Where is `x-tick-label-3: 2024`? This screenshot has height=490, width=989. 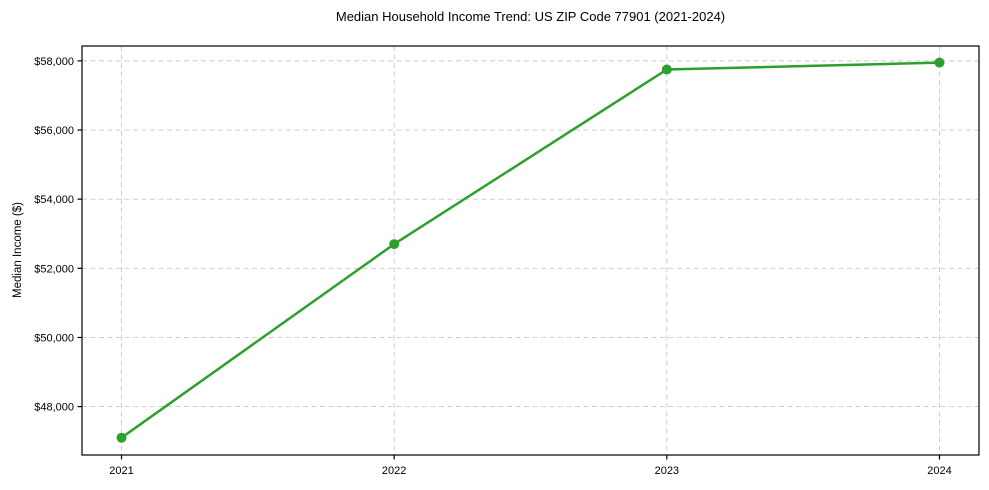 x-tick-label-3: 2024 is located at coordinates (939, 471).